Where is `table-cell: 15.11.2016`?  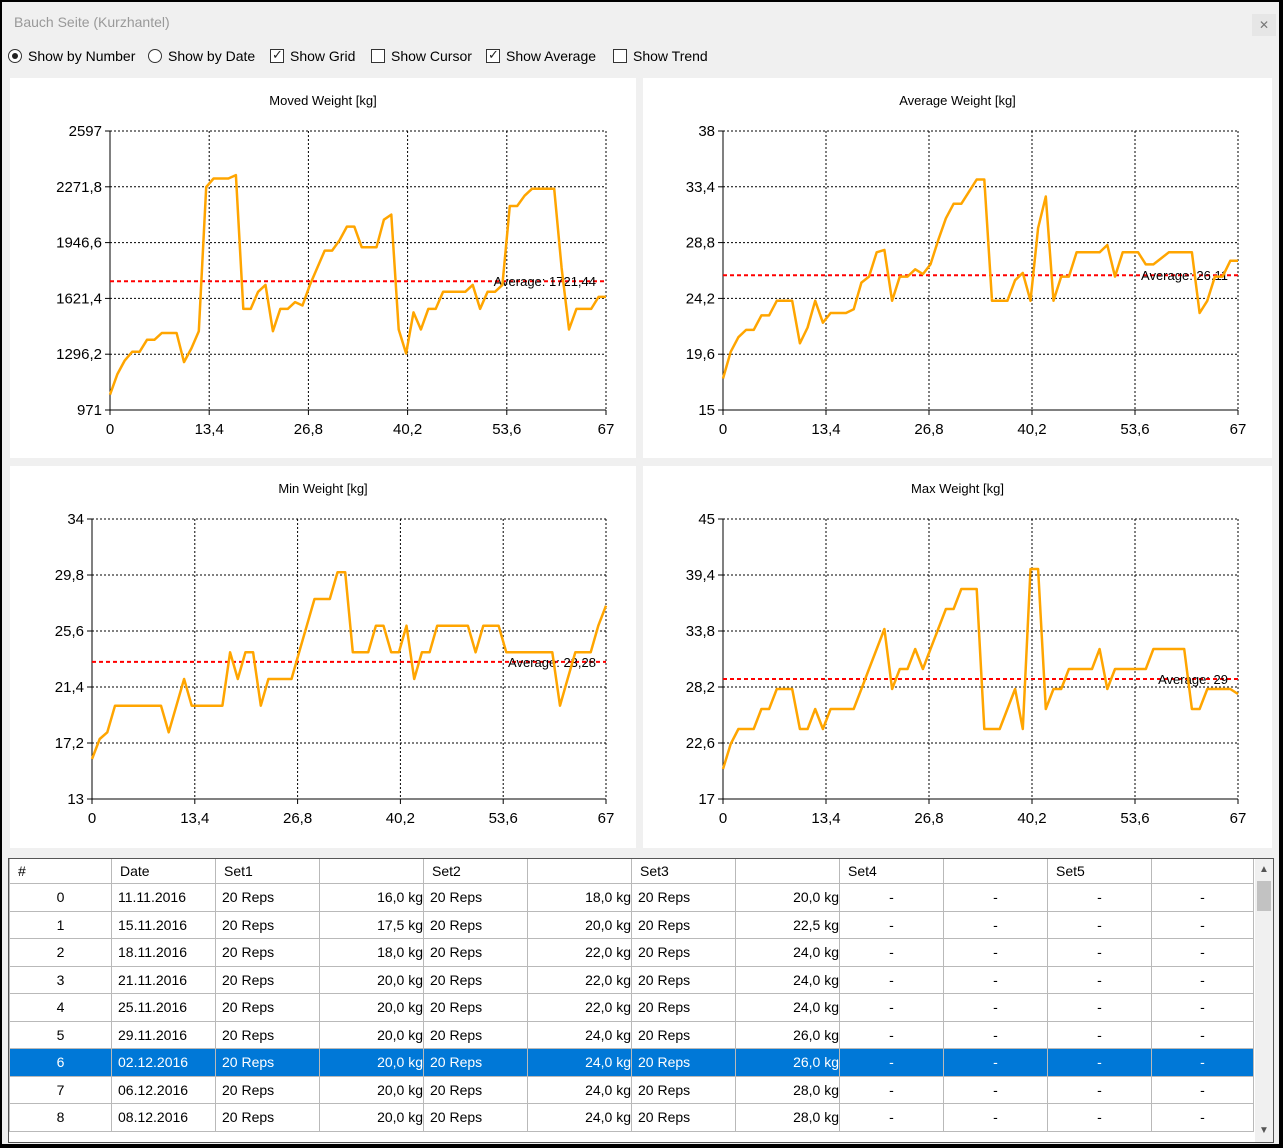 table-cell: 15.11.2016 is located at coordinates (163, 924).